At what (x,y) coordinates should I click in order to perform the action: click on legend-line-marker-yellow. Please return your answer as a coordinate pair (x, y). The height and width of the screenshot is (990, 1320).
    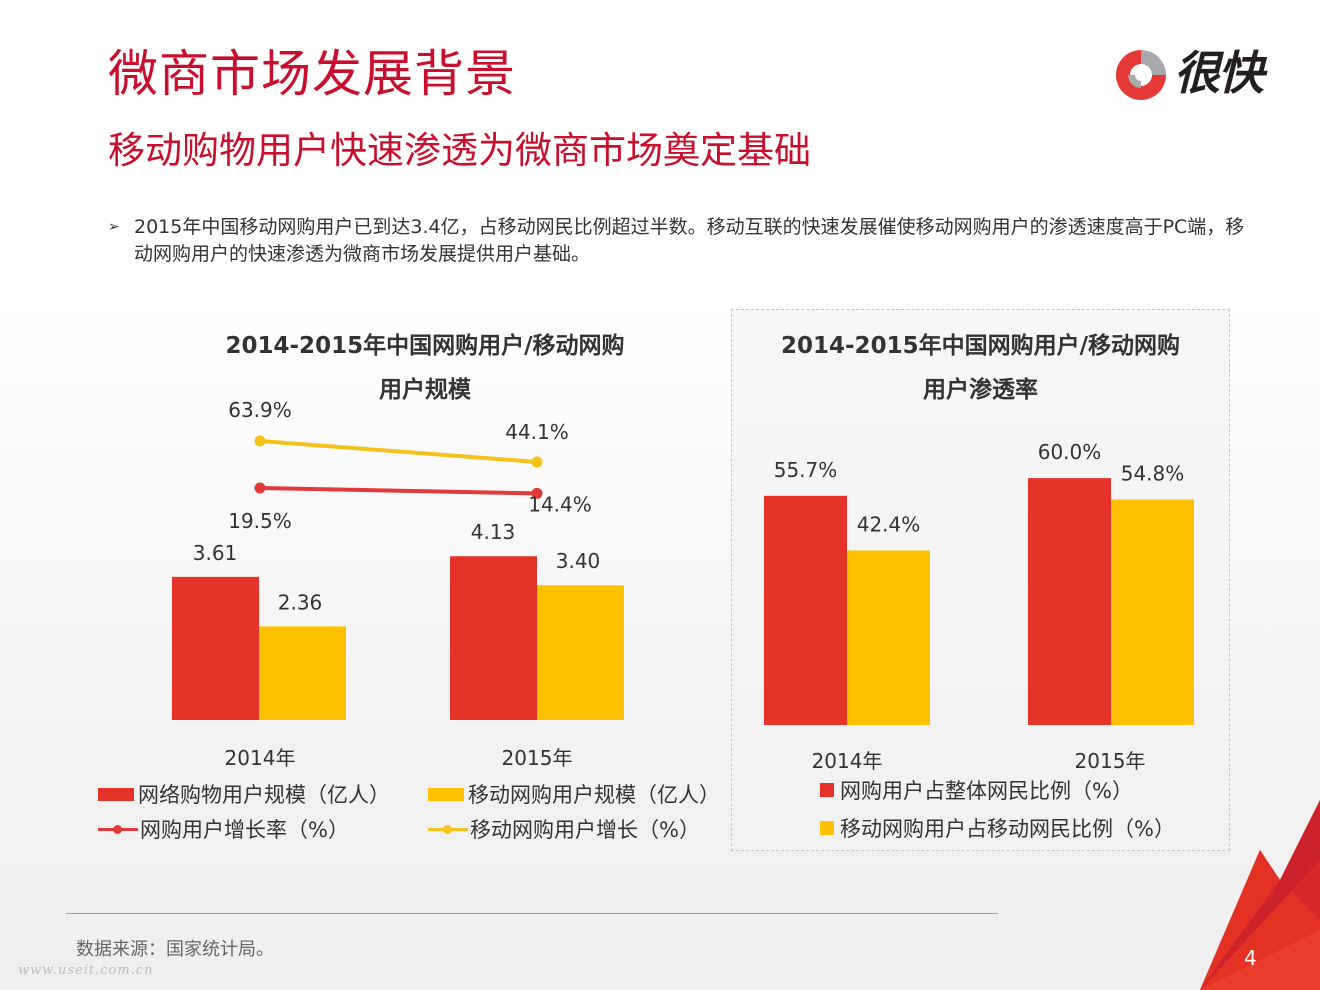
    Looking at the image, I should click on (448, 829).